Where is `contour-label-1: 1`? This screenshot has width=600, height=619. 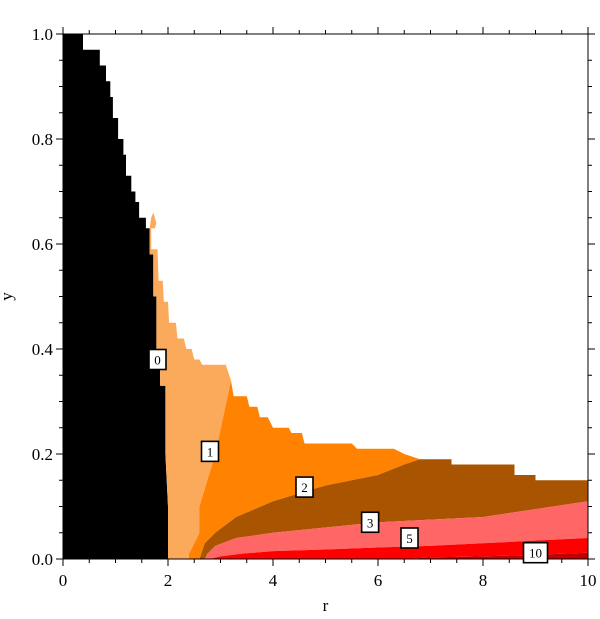 contour-label-1: 1 is located at coordinates (210, 451).